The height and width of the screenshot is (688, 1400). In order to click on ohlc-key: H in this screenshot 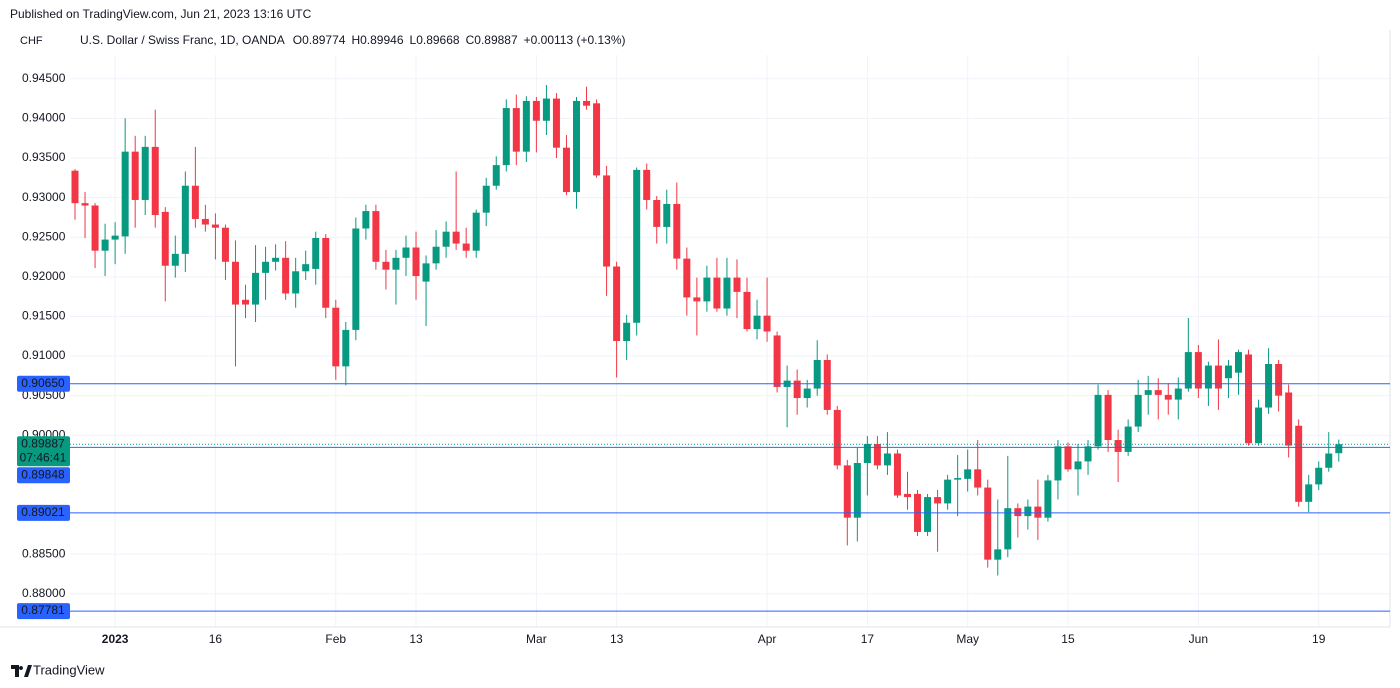, I will do `click(355, 40)`.